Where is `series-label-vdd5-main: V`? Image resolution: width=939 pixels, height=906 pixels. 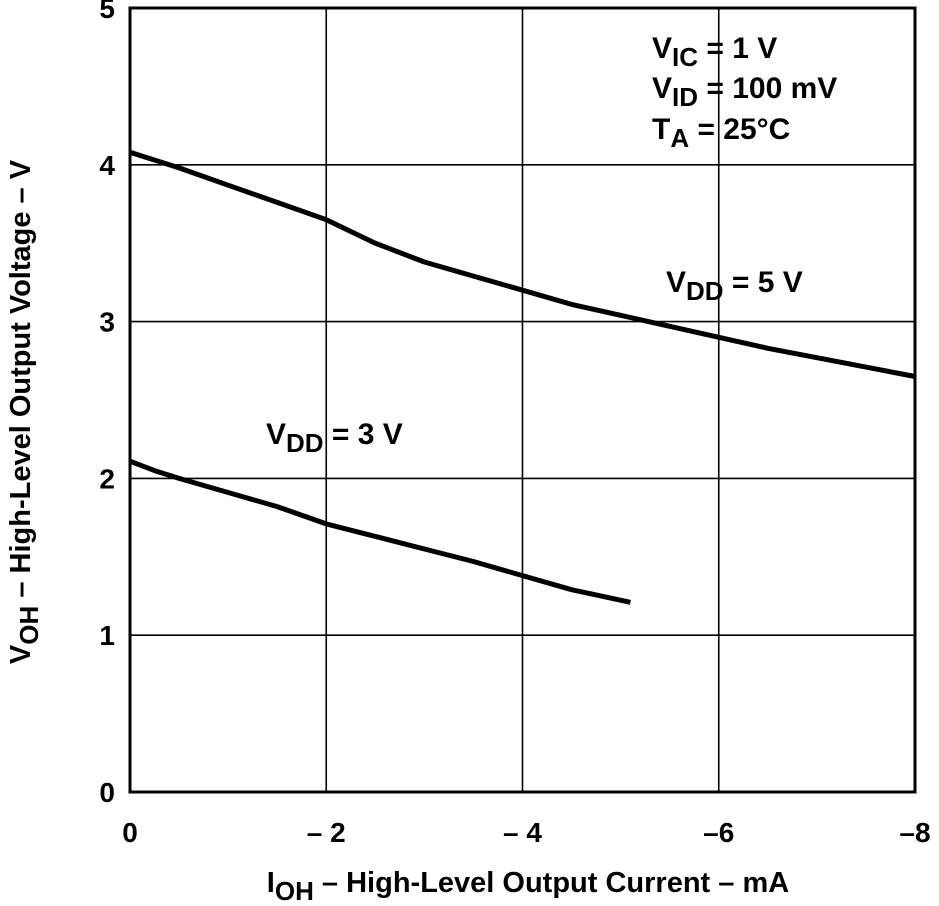
series-label-vdd5-main: V is located at coordinates (676, 282).